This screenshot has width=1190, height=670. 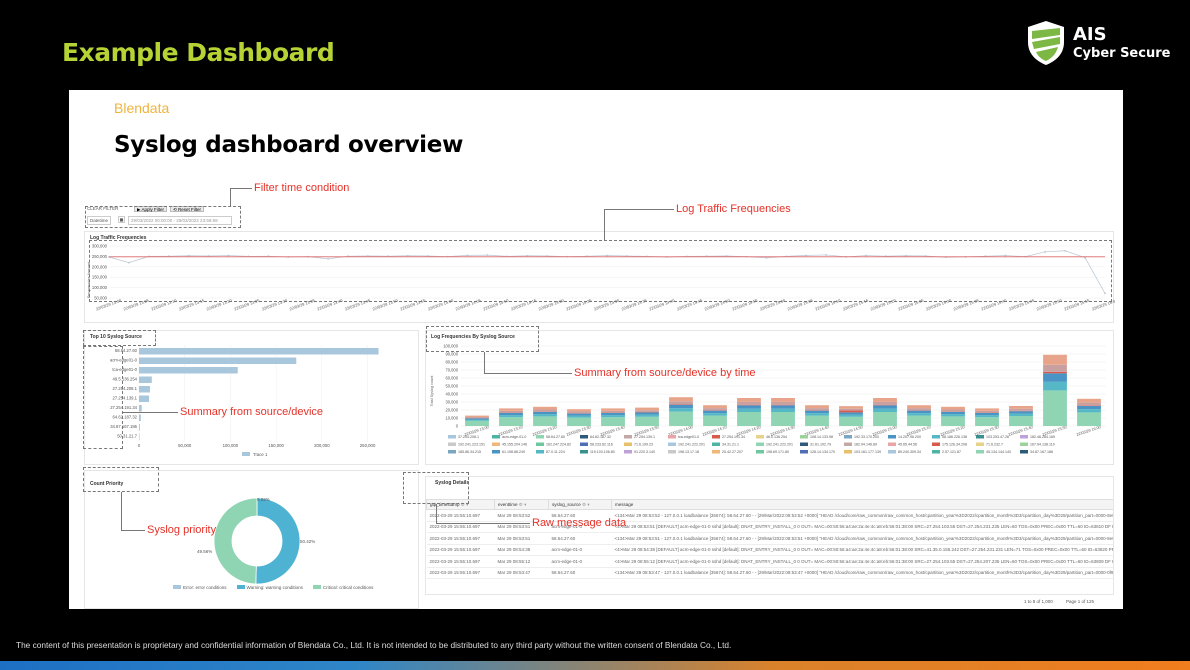 What do you see at coordinates (866, 437) in the screenshot?
I see `freq-legend-label: 192.33.170.200` at bounding box center [866, 437].